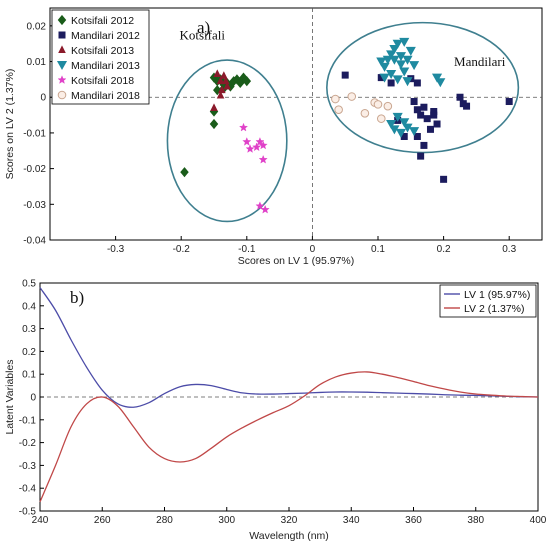 This screenshot has width=550, height=549. Describe the element at coordinates (378, 249) in the screenshot. I see `x-tick-label: 0.1` at that location.